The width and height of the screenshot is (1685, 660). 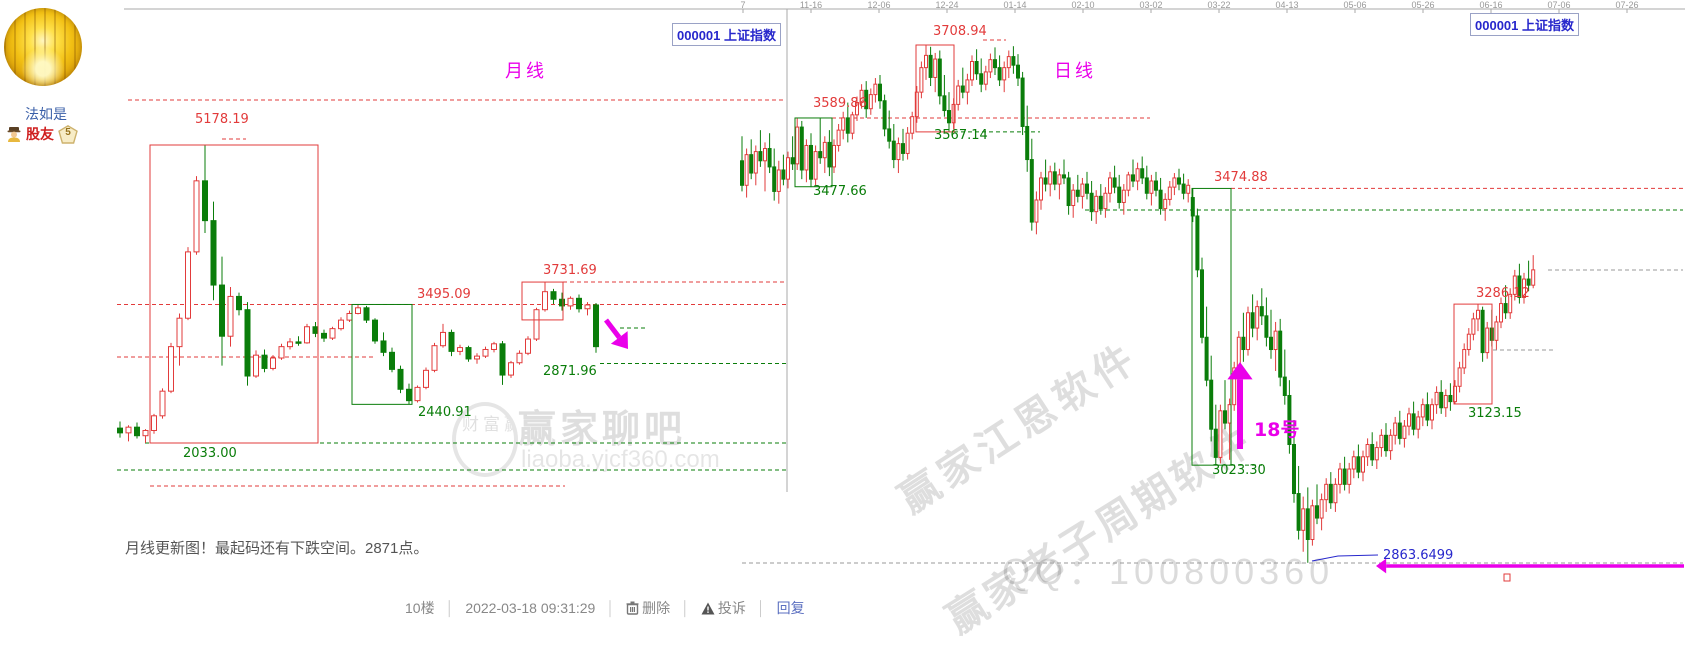 What do you see at coordinates (526, 71) in the screenshot?
I see `left-chart-period-label: 月线` at bounding box center [526, 71].